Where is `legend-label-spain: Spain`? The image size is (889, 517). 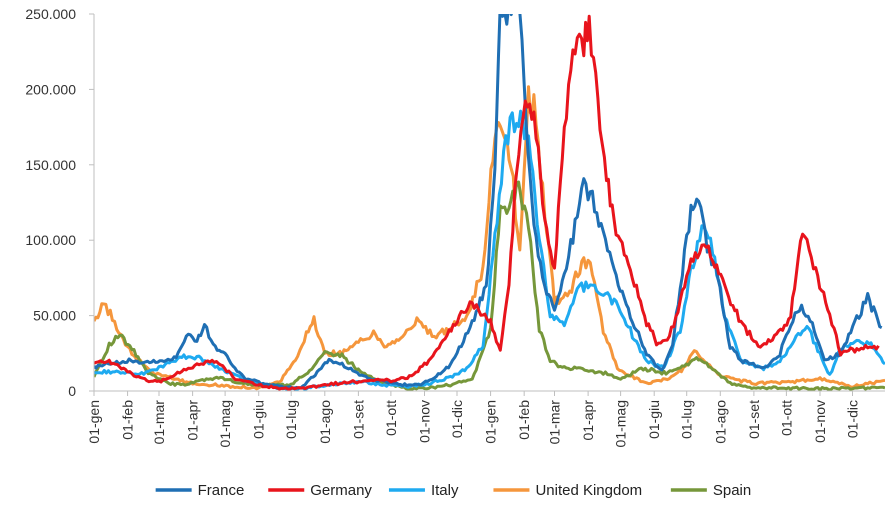
legend-label-spain: Spain is located at coordinates (732, 490).